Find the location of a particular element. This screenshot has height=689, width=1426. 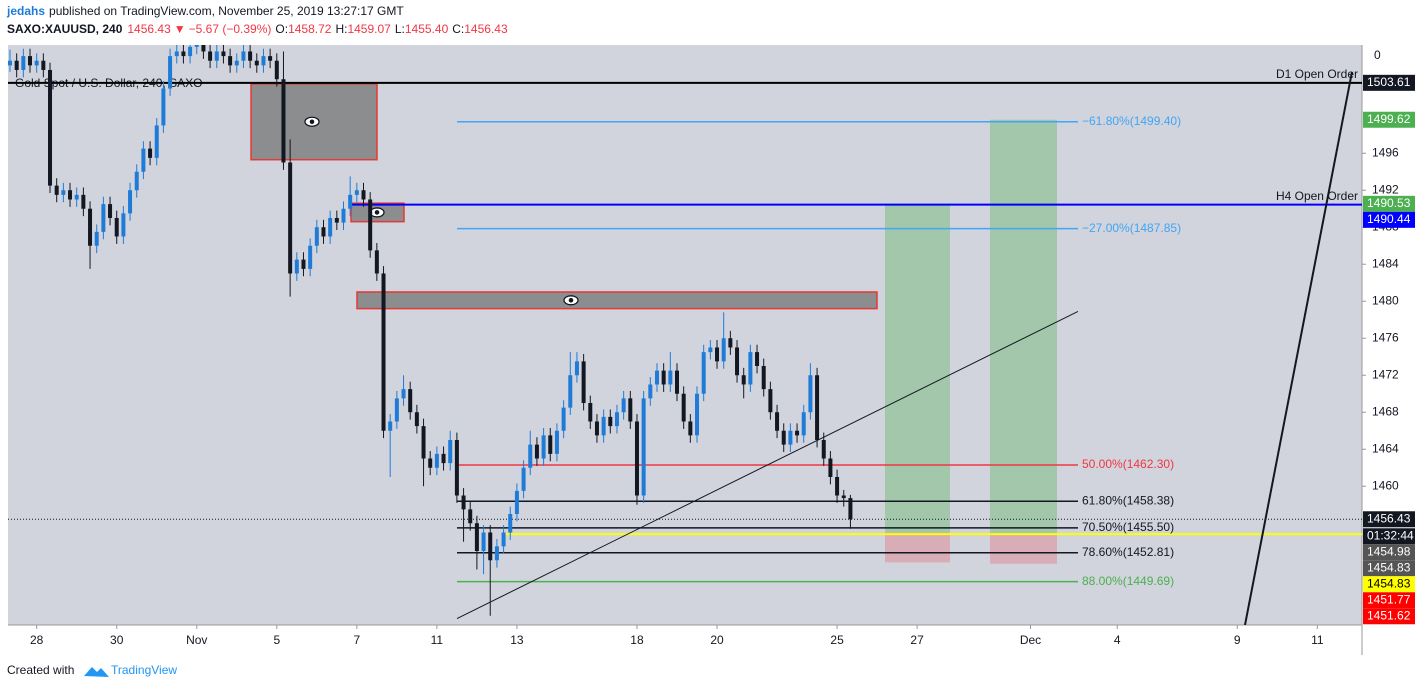

x-tick-label: 30 is located at coordinates (117, 640).